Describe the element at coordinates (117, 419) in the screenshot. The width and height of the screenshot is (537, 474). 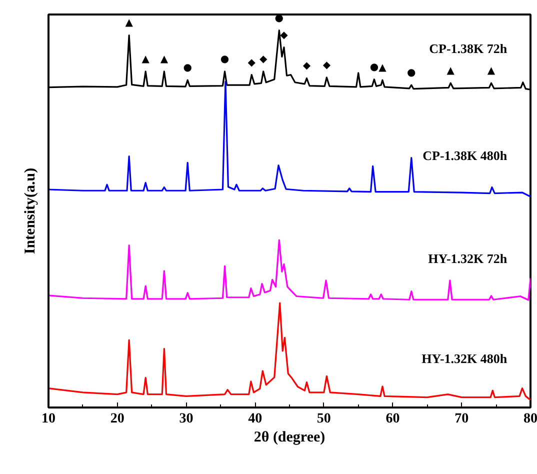
I see `x-tick-label: 20` at that location.